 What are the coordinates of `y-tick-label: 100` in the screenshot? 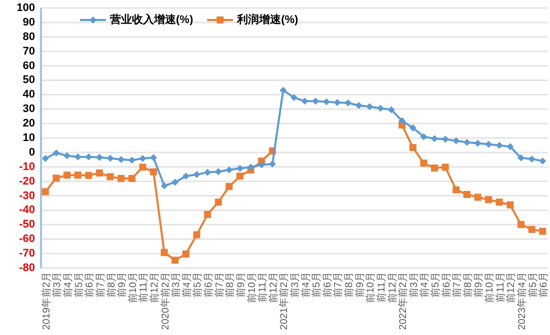 It's located at (25, 8).